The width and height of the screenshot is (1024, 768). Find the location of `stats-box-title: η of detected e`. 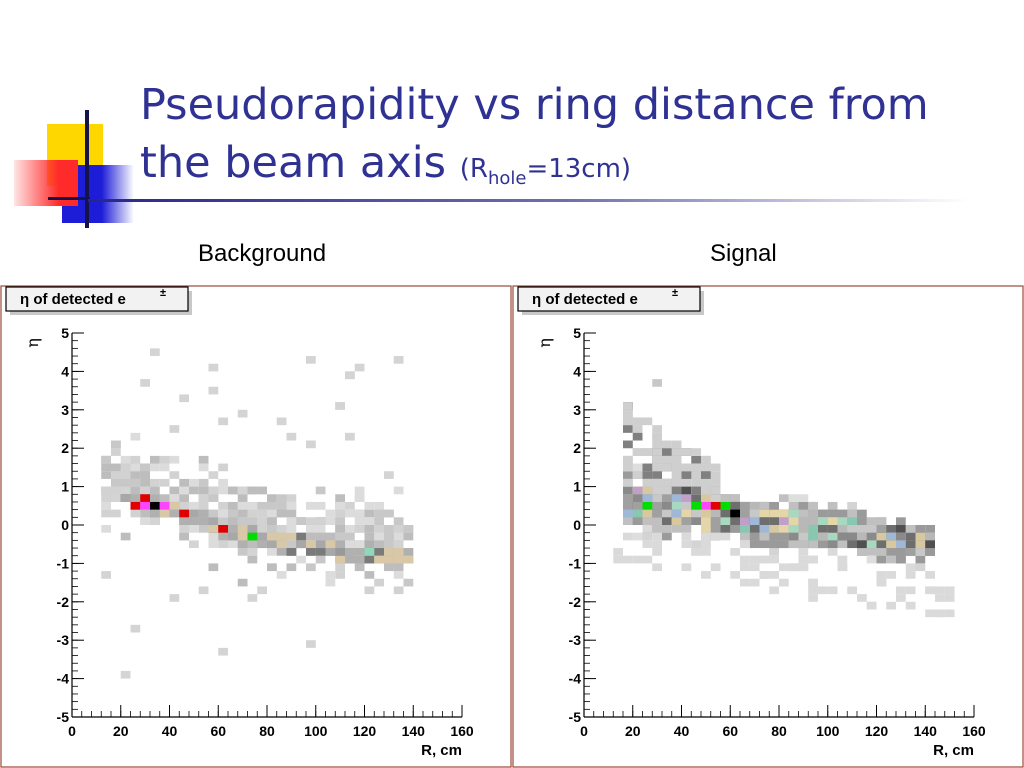

stats-box-title: η of detected e is located at coordinates (73, 299).